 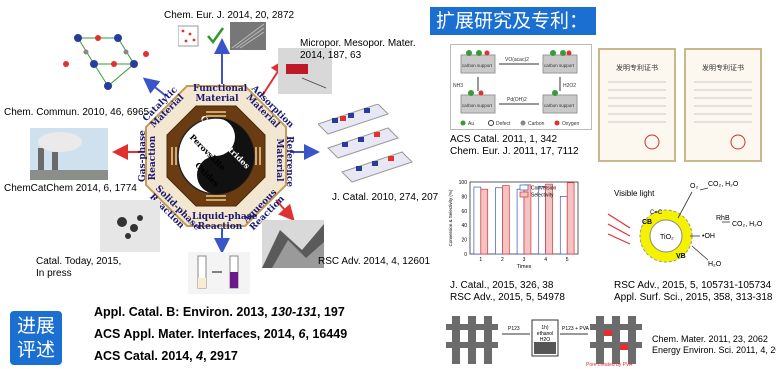 What do you see at coordinates (77, 112) in the screenshot?
I see `citation-chem-commun: Chem. Commun. 2010, 46, 6965` at bounding box center [77, 112].